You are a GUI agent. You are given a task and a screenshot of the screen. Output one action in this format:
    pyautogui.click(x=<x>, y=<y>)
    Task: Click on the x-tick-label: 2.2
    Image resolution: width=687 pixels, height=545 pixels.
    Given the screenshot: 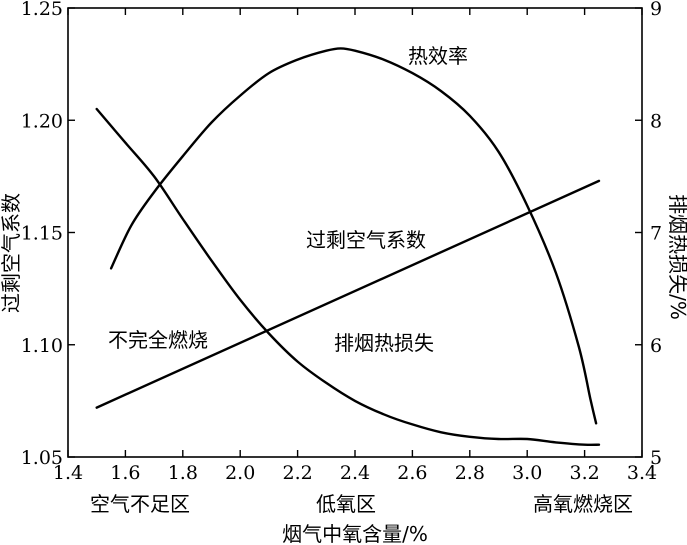 What is the action you would take?
    pyautogui.click(x=297, y=473)
    